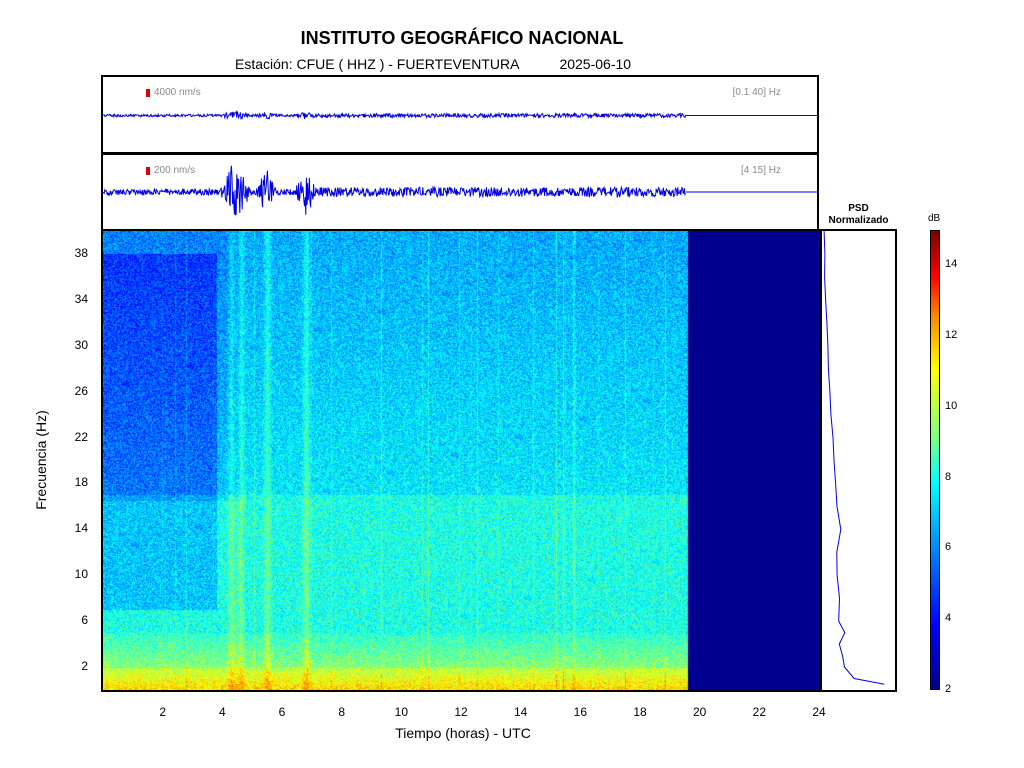  I want to click on amplitude-scale-label: 4000 nm/s, so click(177, 92).